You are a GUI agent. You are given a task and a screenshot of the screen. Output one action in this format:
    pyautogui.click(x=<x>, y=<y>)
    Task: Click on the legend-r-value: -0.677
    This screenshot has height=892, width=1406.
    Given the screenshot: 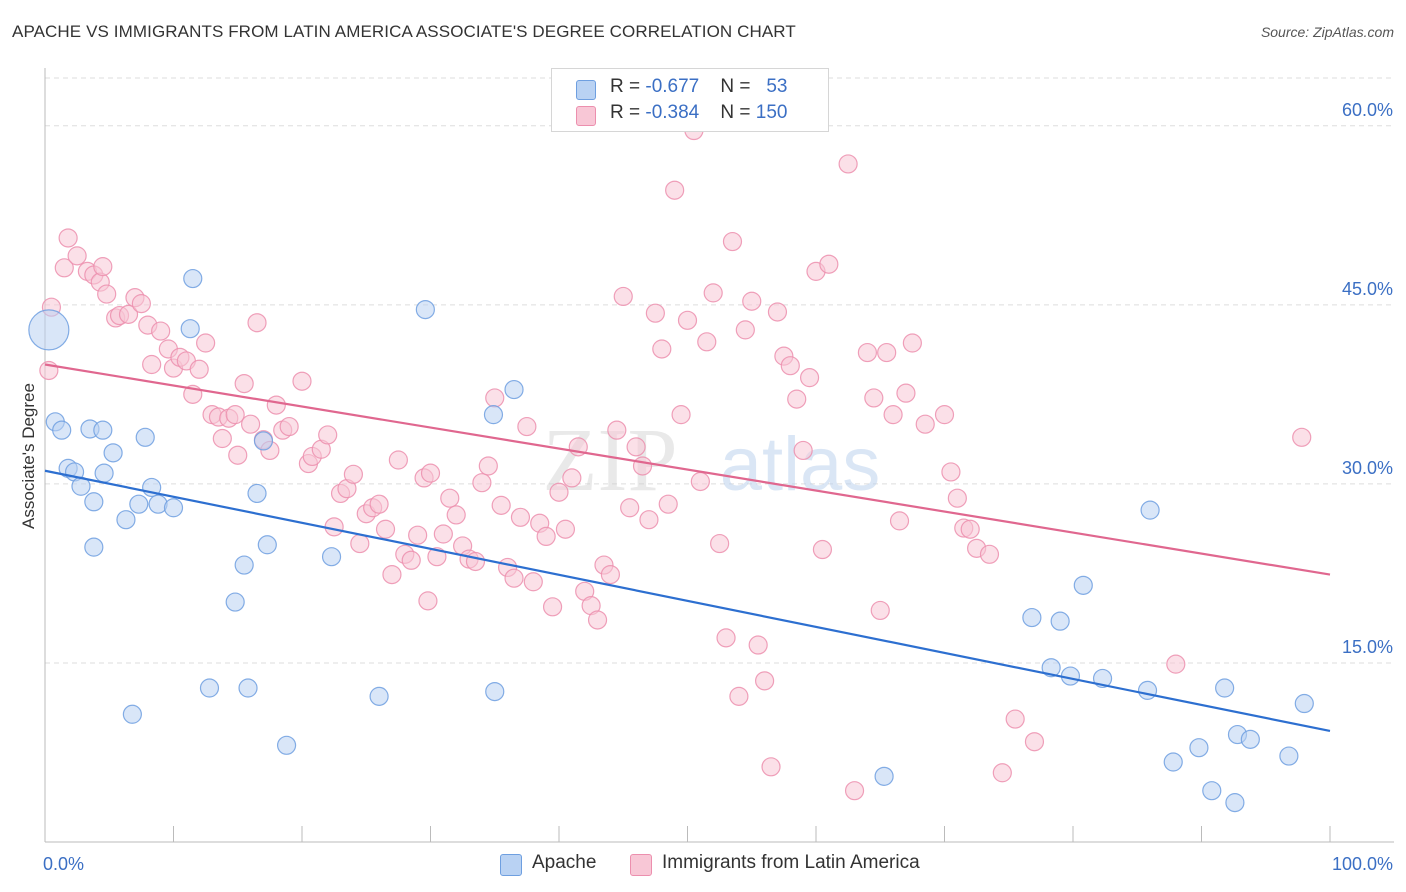 What is the action you would take?
    pyautogui.click(x=672, y=86)
    